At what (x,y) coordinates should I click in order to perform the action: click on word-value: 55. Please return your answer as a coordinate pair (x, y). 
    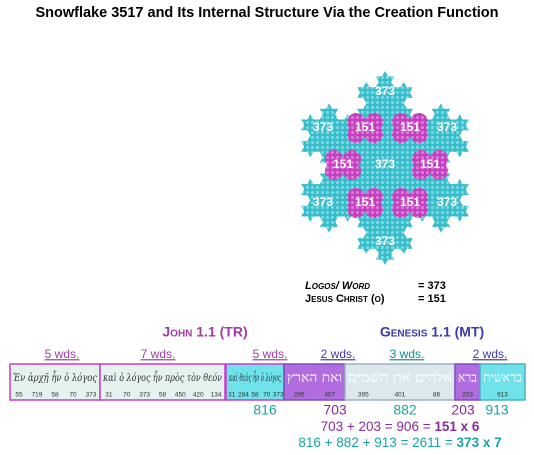
    Looking at the image, I should click on (19, 395).